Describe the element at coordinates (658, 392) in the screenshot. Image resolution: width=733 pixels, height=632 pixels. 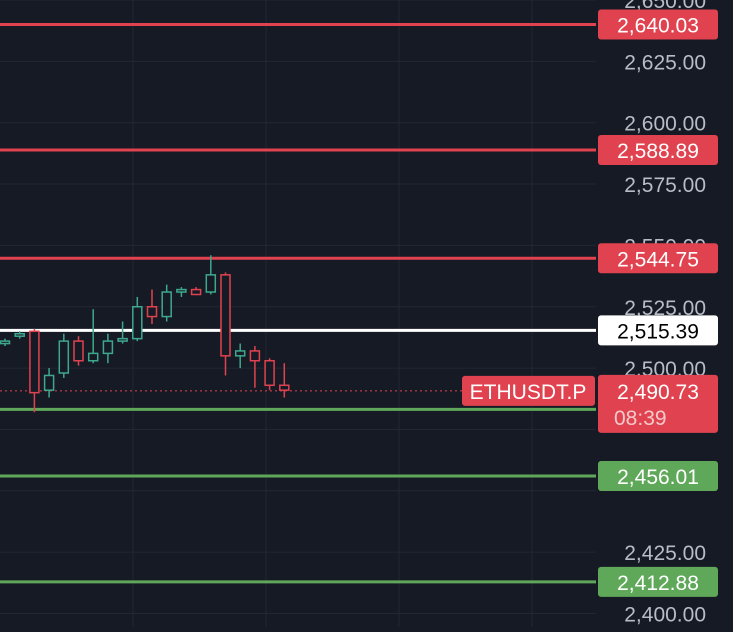
I see `last-price-label: 2,490.73` at that location.